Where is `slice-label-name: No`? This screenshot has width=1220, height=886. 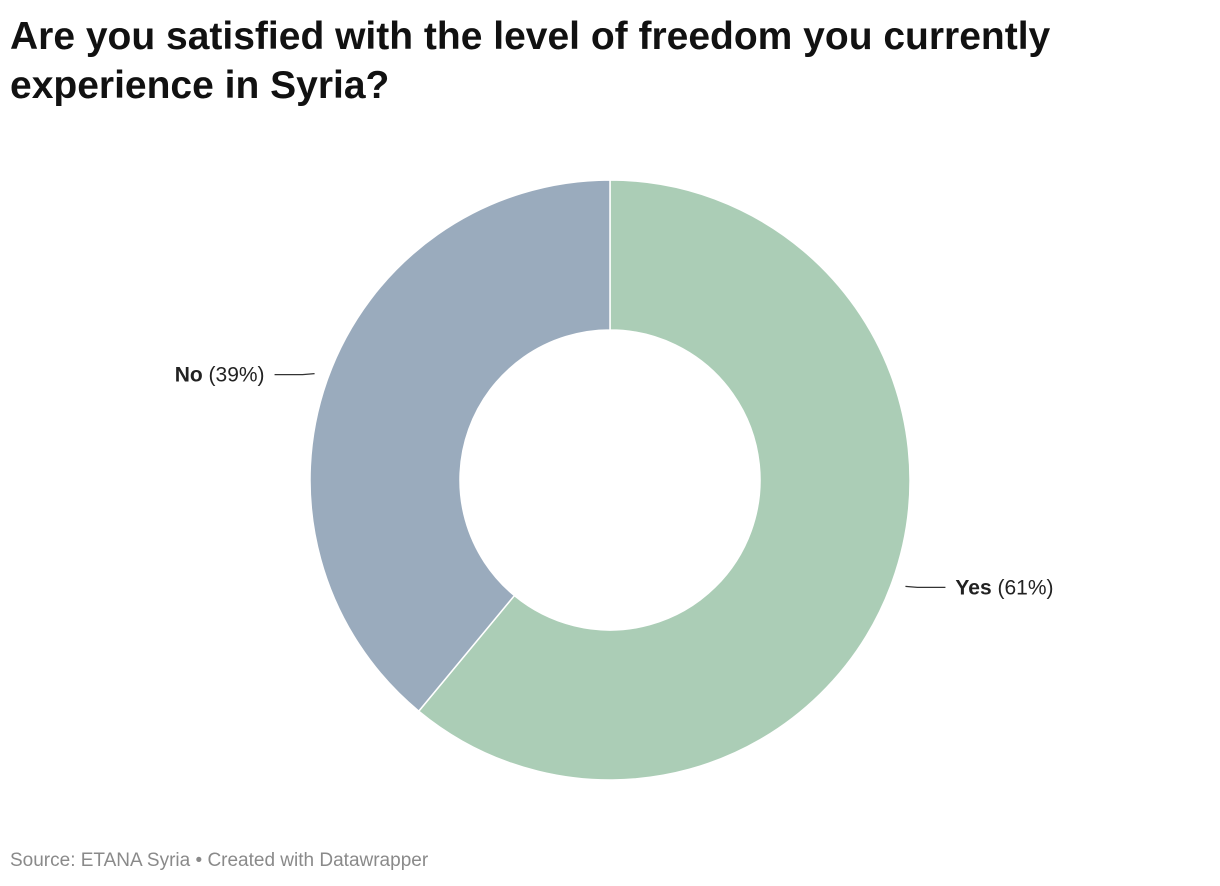
slice-label-name: No is located at coordinates (189, 375).